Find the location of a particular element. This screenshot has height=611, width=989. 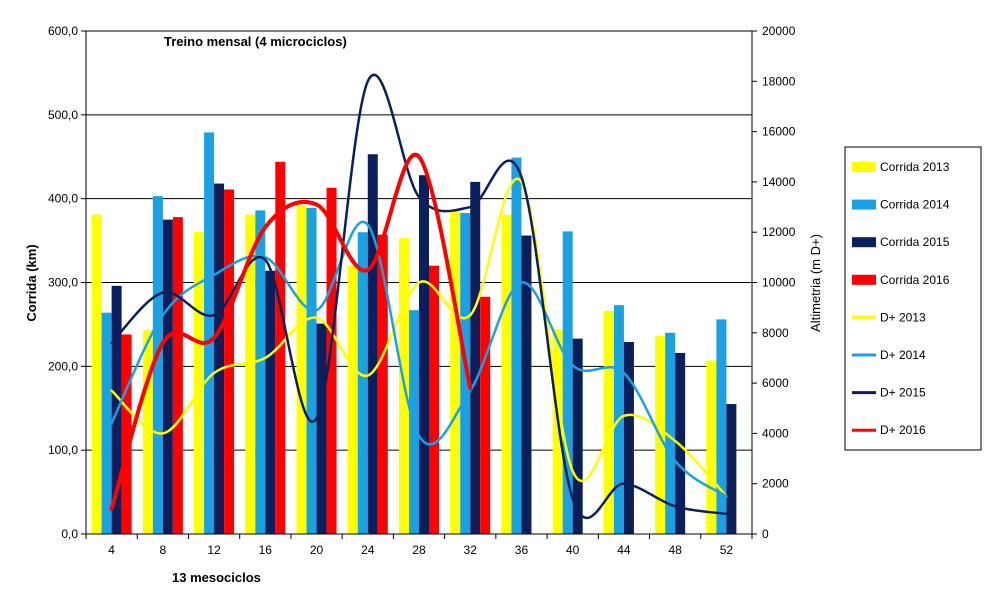

legend-box is located at coordinates (913, 298).